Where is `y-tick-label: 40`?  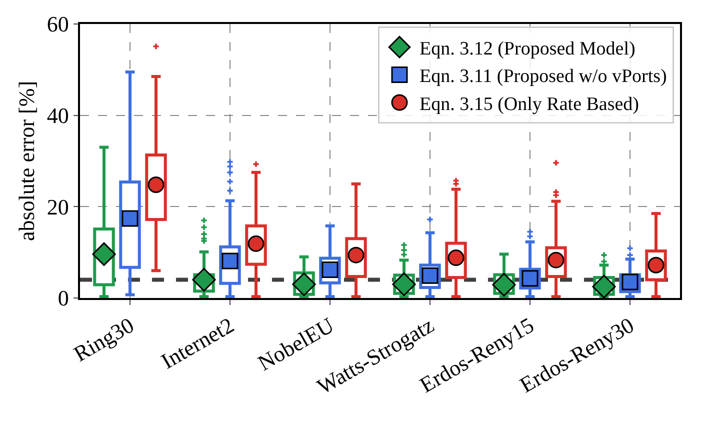
y-tick-label: 40 is located at coordinates (57, 115).